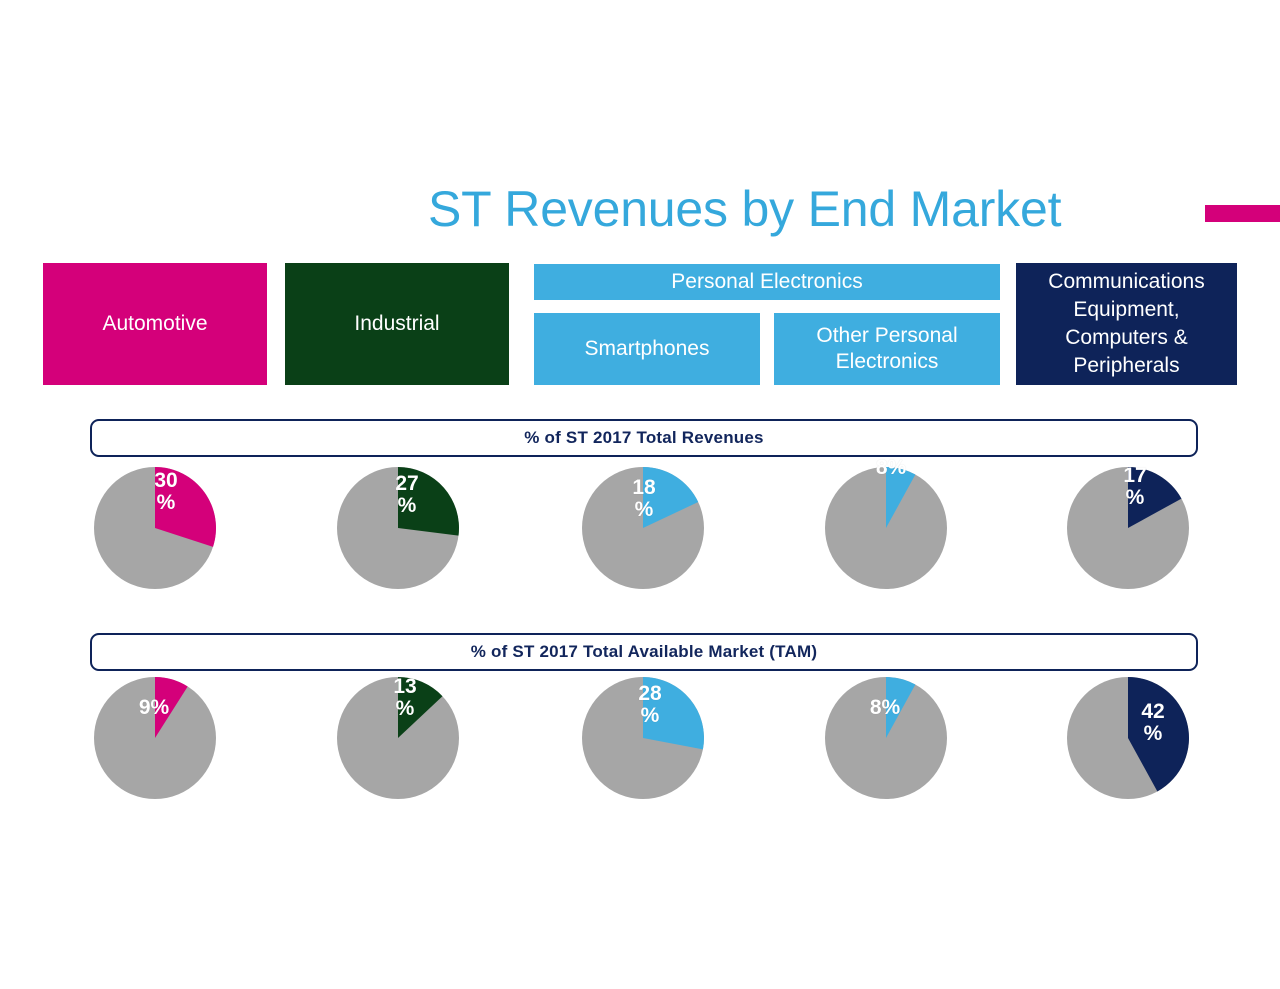 The height and width of the screenshot is (989, 1280). I want to click on category-box-automotive: Automotive, so click(155, 324).